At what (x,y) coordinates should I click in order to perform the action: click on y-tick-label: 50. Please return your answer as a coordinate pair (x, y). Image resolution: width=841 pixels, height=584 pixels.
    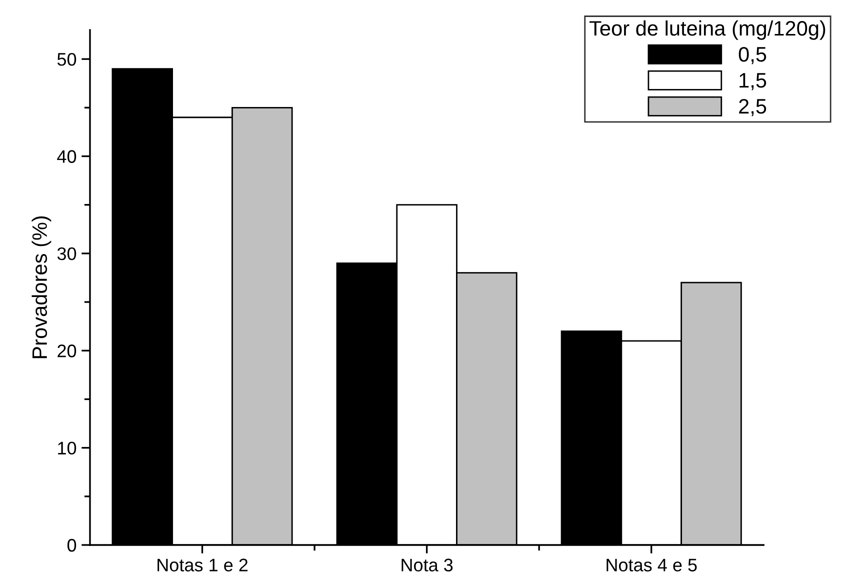
    Looking at the image, I should click on (66, 59).